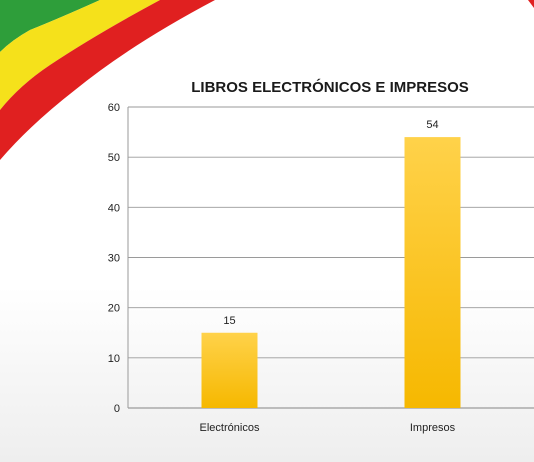  What do you see at coordinates (114, 359) in the screenshot?
I see `y-tick-label: 10` at bounding box center [114, 359].